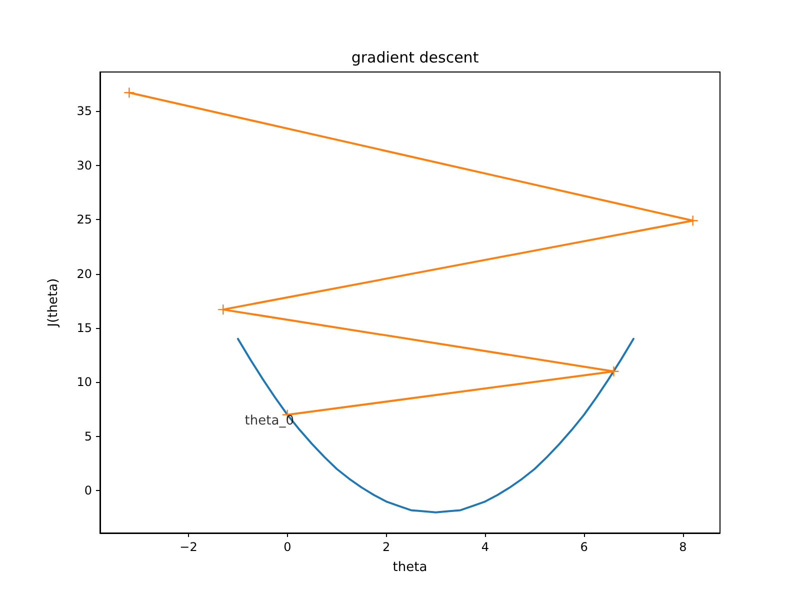 The height and width of the screenshot is (600, 800). Describe the element at coordinates (189, 547) in the screenshot. I see `x-tick-label: −2` at that location.